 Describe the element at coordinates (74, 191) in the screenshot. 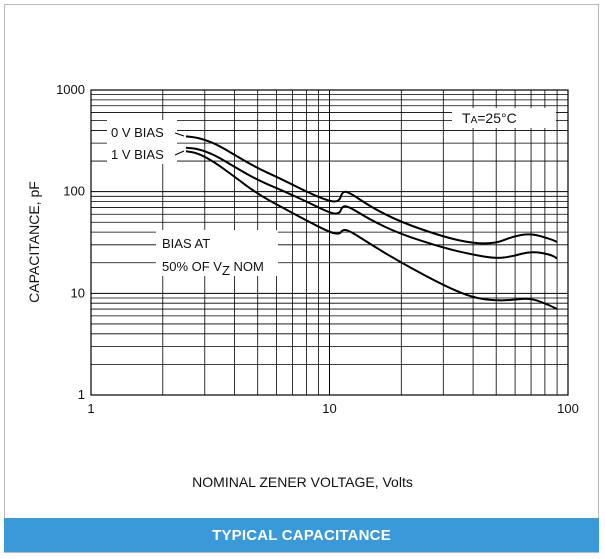

I see `y-tick-label: 100` at that location.